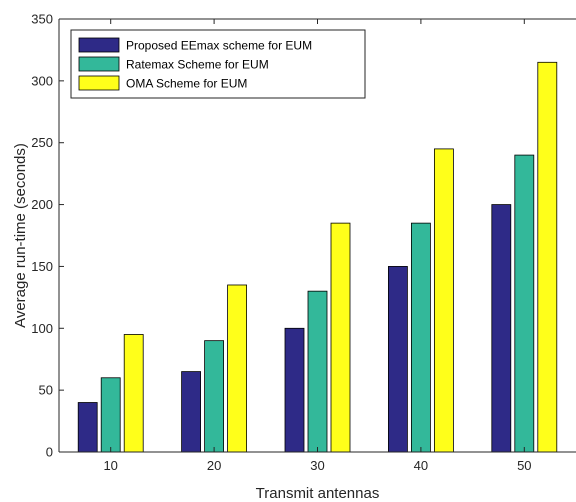 This screenshot has height=502, width=576. Describe the element at coordinates (197, 65) in the screenshot. I see `legend-label: Ratemax Scheme for EUM` at that location.